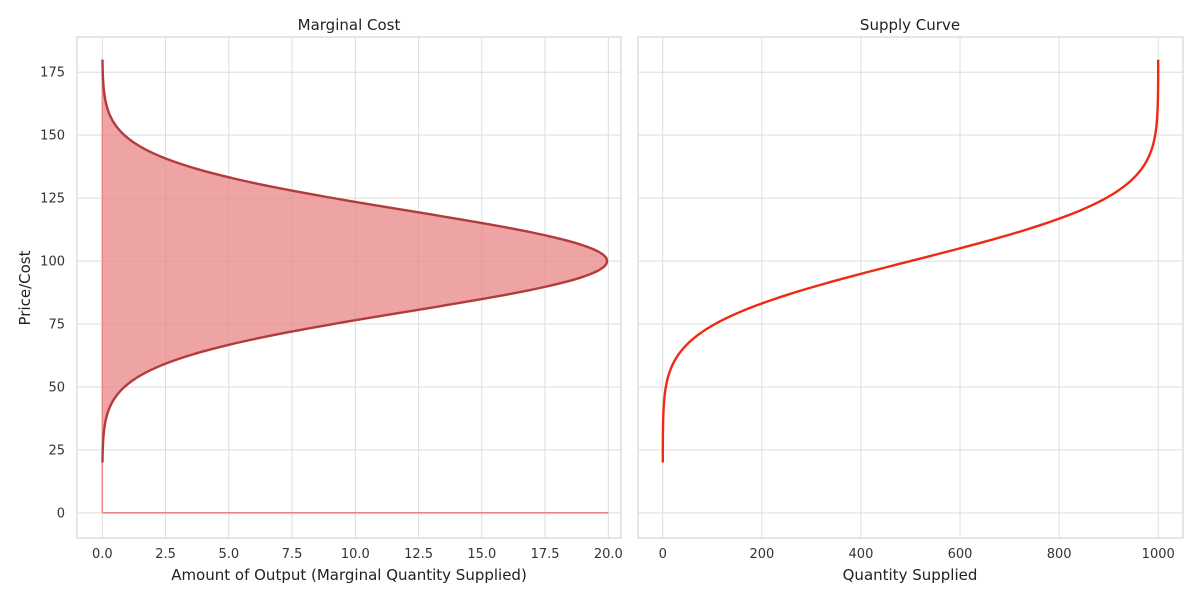  Describe the element at coordinates (56, 387) in the screenshot. I see `y-tick-label: 50` at that location.